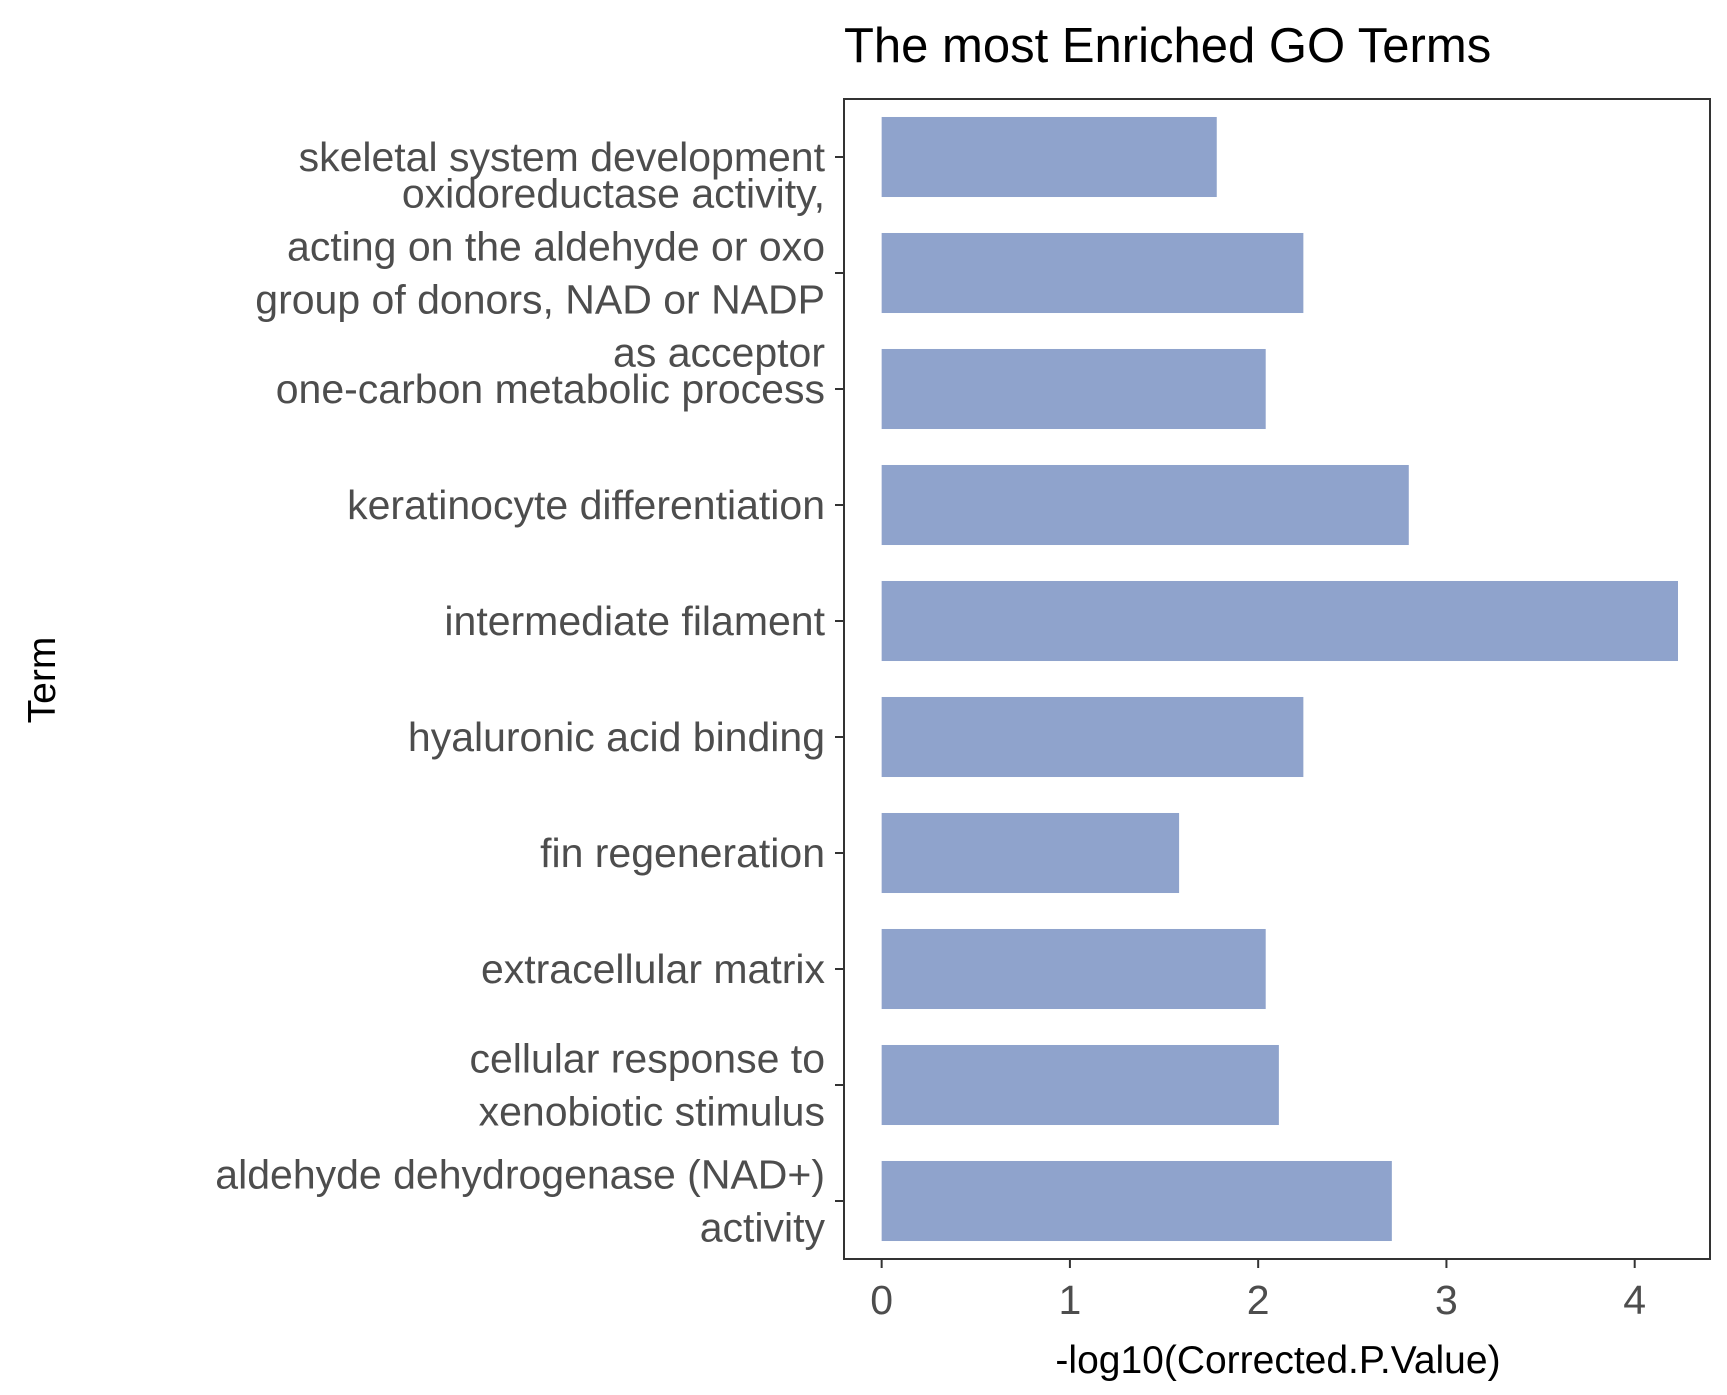 This screenshot has width=1727, height=1395. Describe the element at coordinates (1277, 1360) in the screenshot. I see `x-axis-title: -log10(Corrected.P.Value)` at that location.